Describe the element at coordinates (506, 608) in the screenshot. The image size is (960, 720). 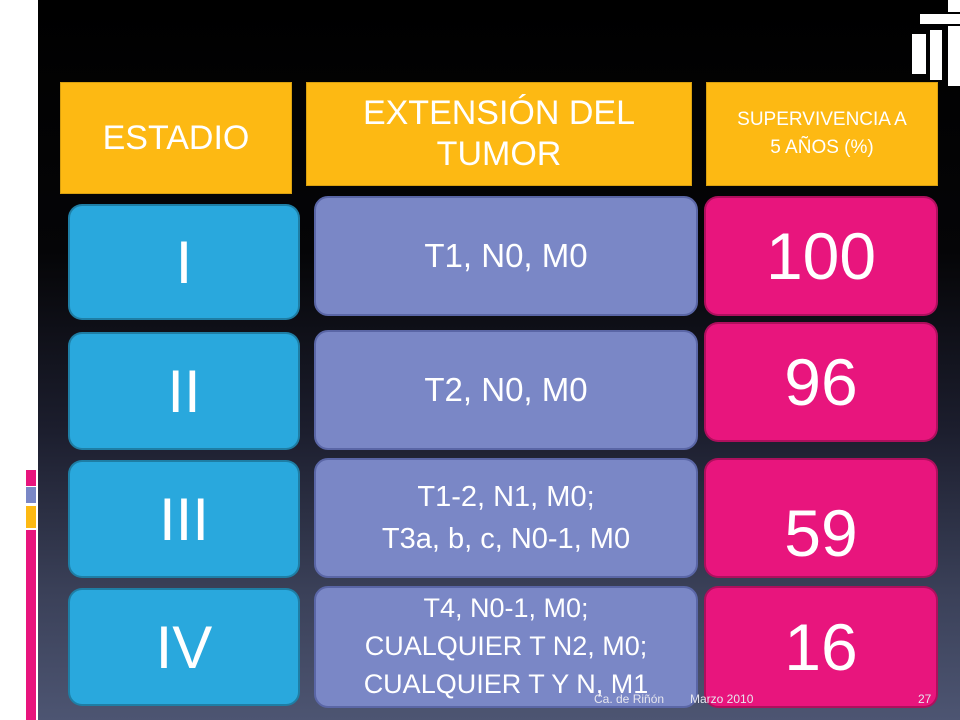
I see `extent-text: T4, N0-1, M0;` at that location.